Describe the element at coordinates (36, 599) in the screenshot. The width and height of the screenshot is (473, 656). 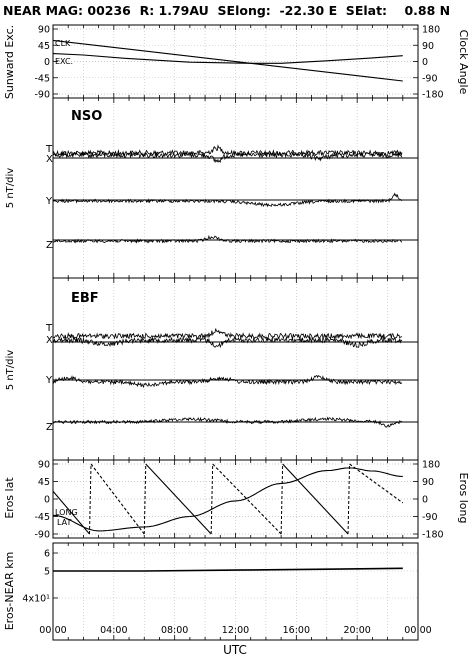
I see `y-tick-label-left: 4x10¹` at that location.